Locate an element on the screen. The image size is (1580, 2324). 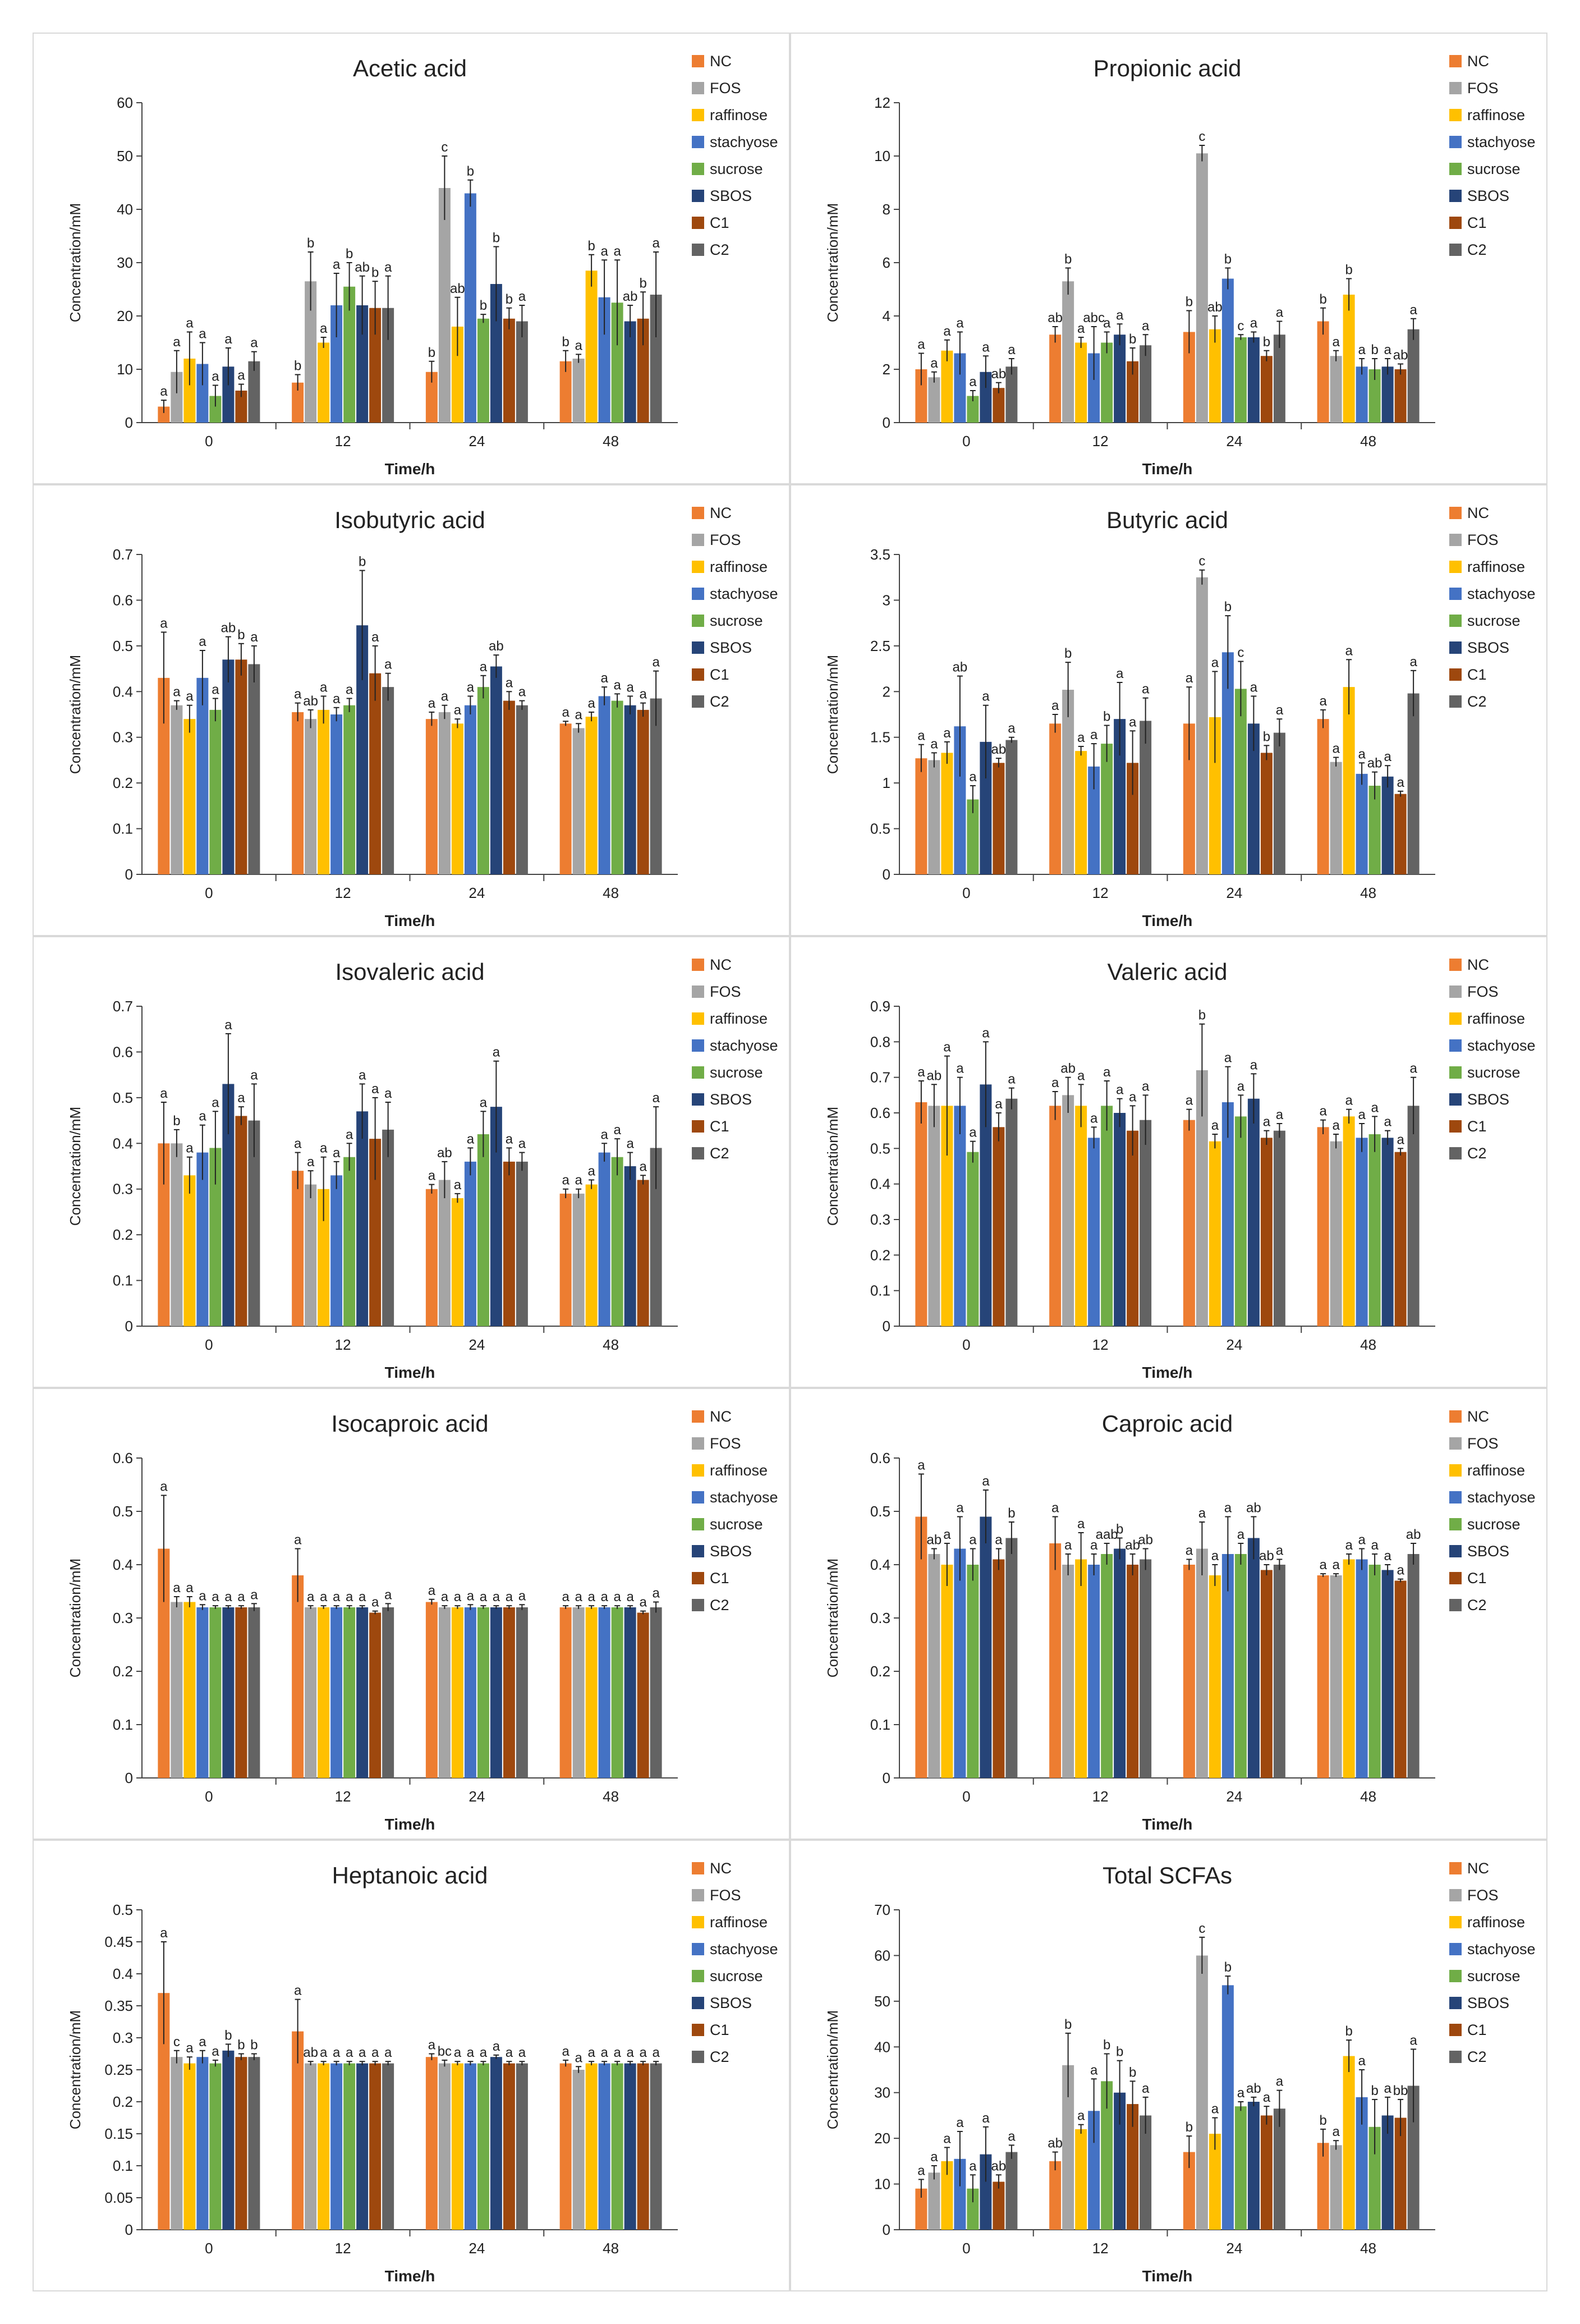
y-tick-label: 0.7 is located at coordinates (123, 1007).